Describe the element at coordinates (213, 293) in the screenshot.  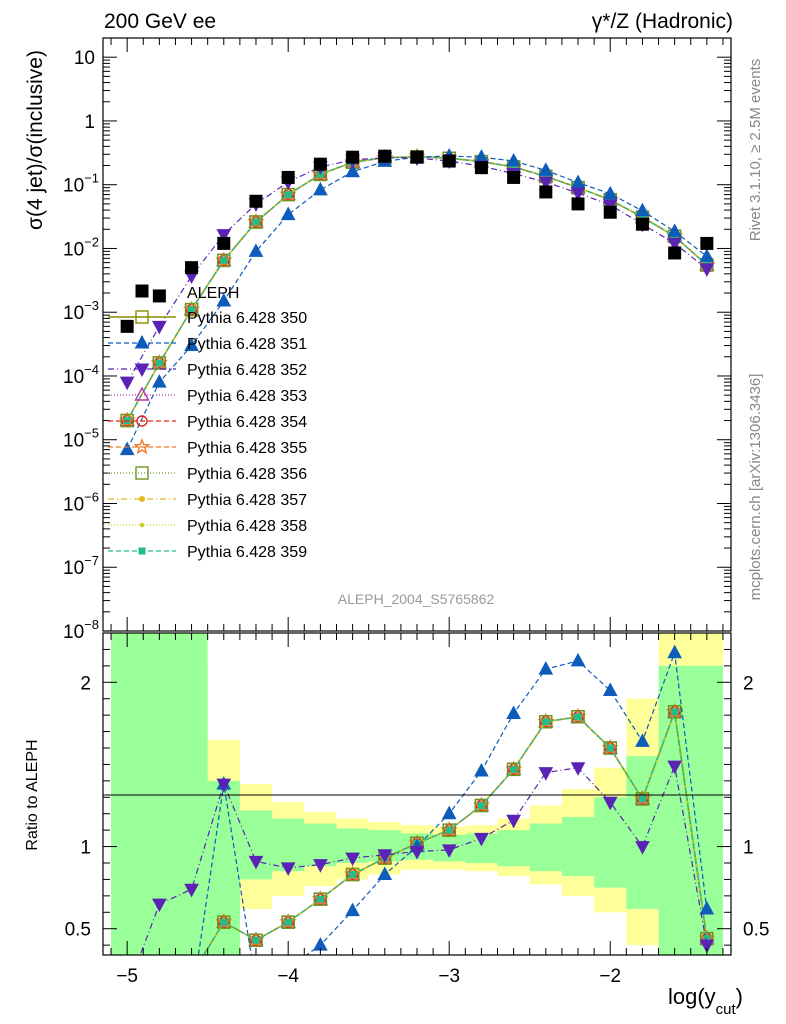
I see `legend-label: ALEPH` at that location.